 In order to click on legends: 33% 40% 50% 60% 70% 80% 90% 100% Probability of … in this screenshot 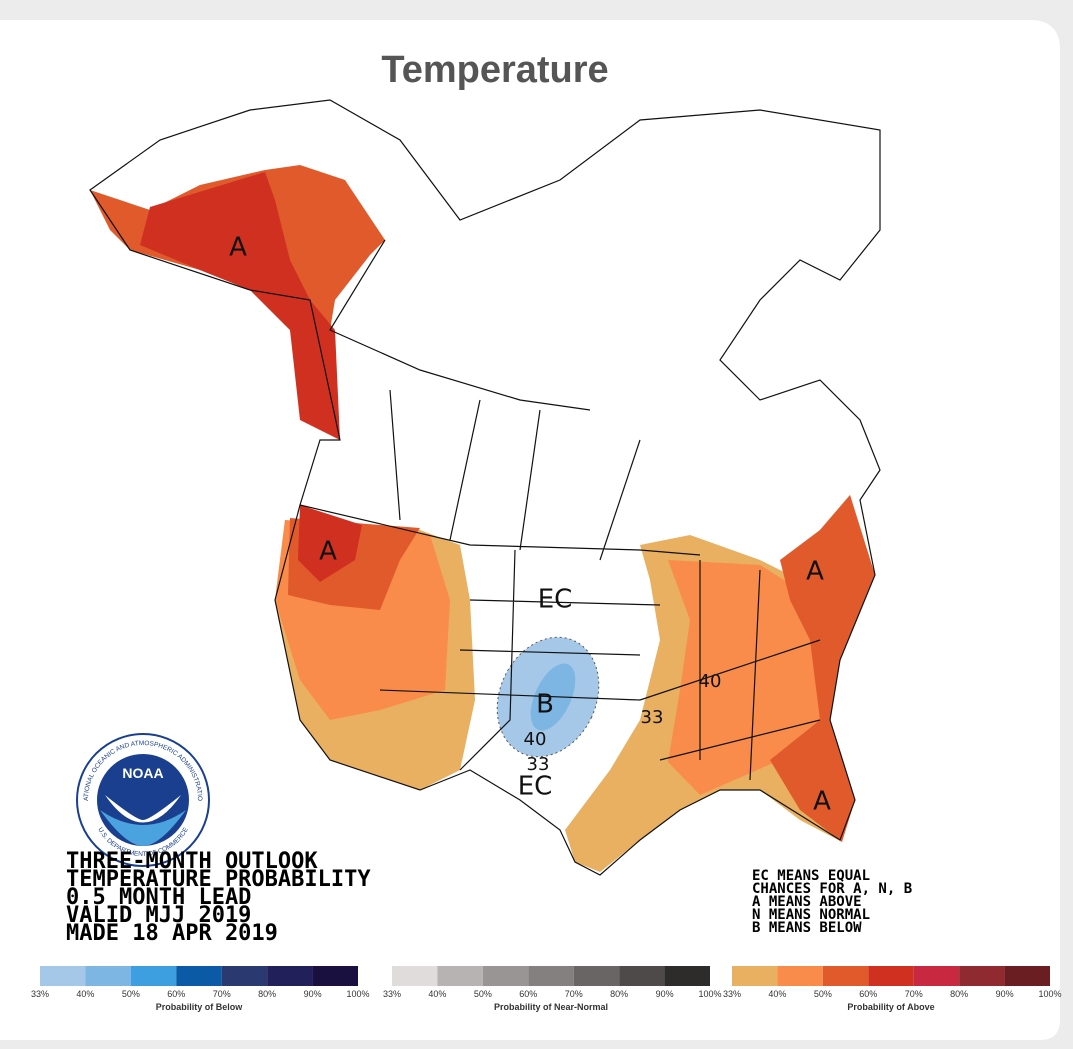, I will do `click(546, 989)`.